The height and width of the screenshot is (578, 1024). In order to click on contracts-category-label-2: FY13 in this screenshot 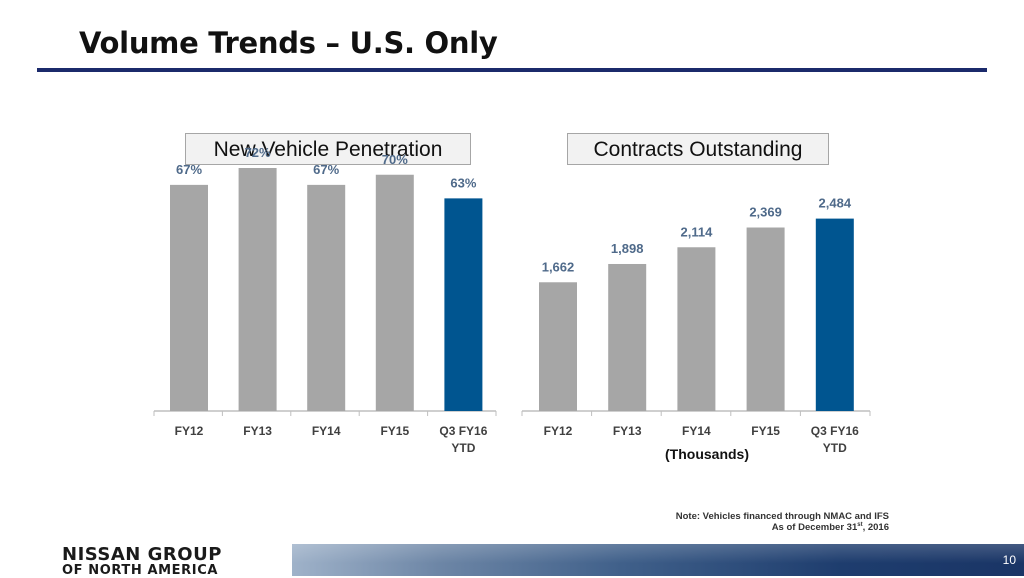, I will do `click(627, 431)`.